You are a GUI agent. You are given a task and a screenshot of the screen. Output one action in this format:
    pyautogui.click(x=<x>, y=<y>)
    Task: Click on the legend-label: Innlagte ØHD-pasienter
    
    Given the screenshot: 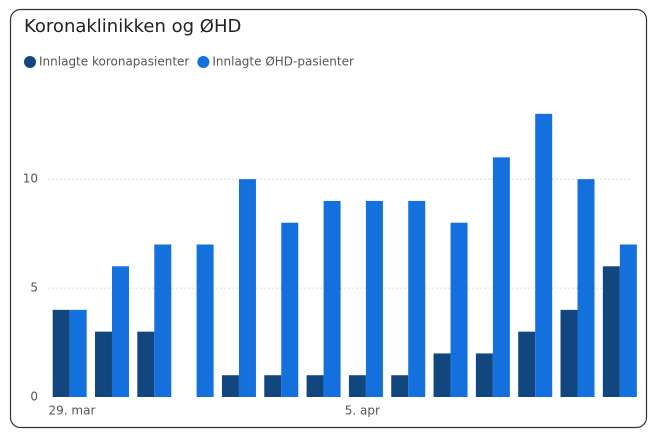 What is the action you would take?
    pyautogui.click(x=283, y=62)
    